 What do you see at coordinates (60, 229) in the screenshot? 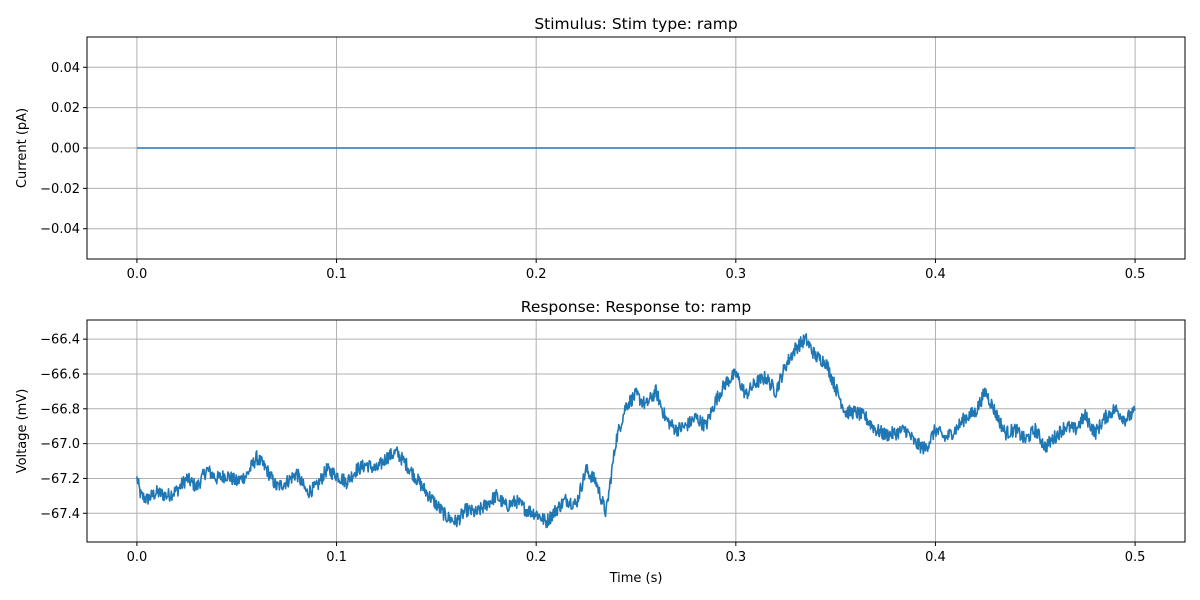
I see `stimulus-y-tick-label: −0.04` at bounding box center [60, 229].